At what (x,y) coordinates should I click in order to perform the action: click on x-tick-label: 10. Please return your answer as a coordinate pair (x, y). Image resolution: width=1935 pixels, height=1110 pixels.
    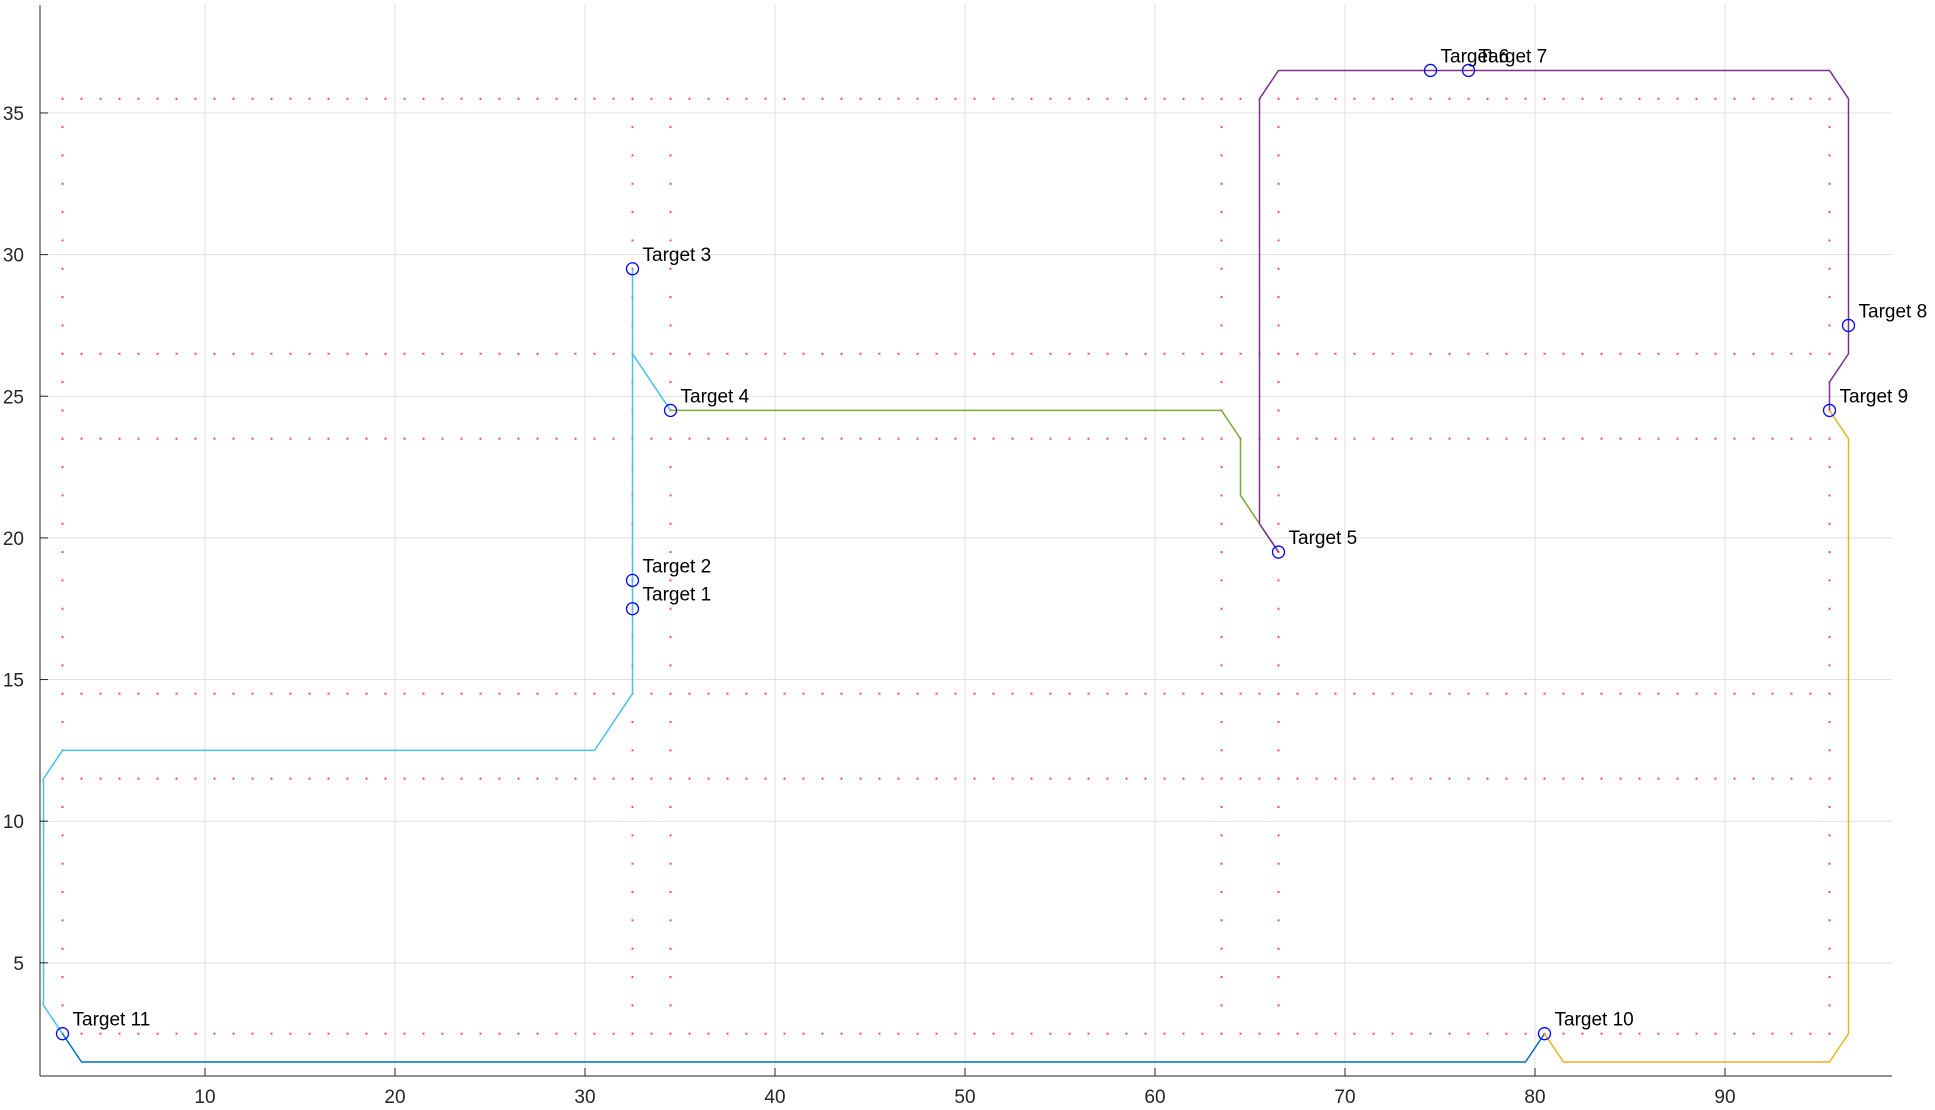
    Looking at the image, I should click on (204, 1097).